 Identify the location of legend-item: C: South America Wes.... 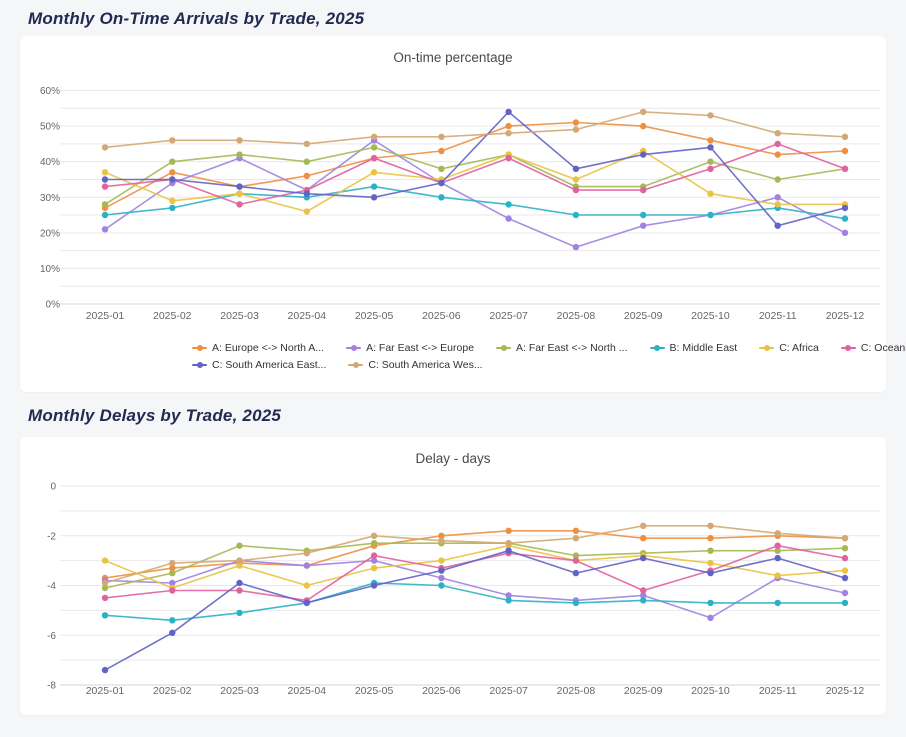
(415, 365).